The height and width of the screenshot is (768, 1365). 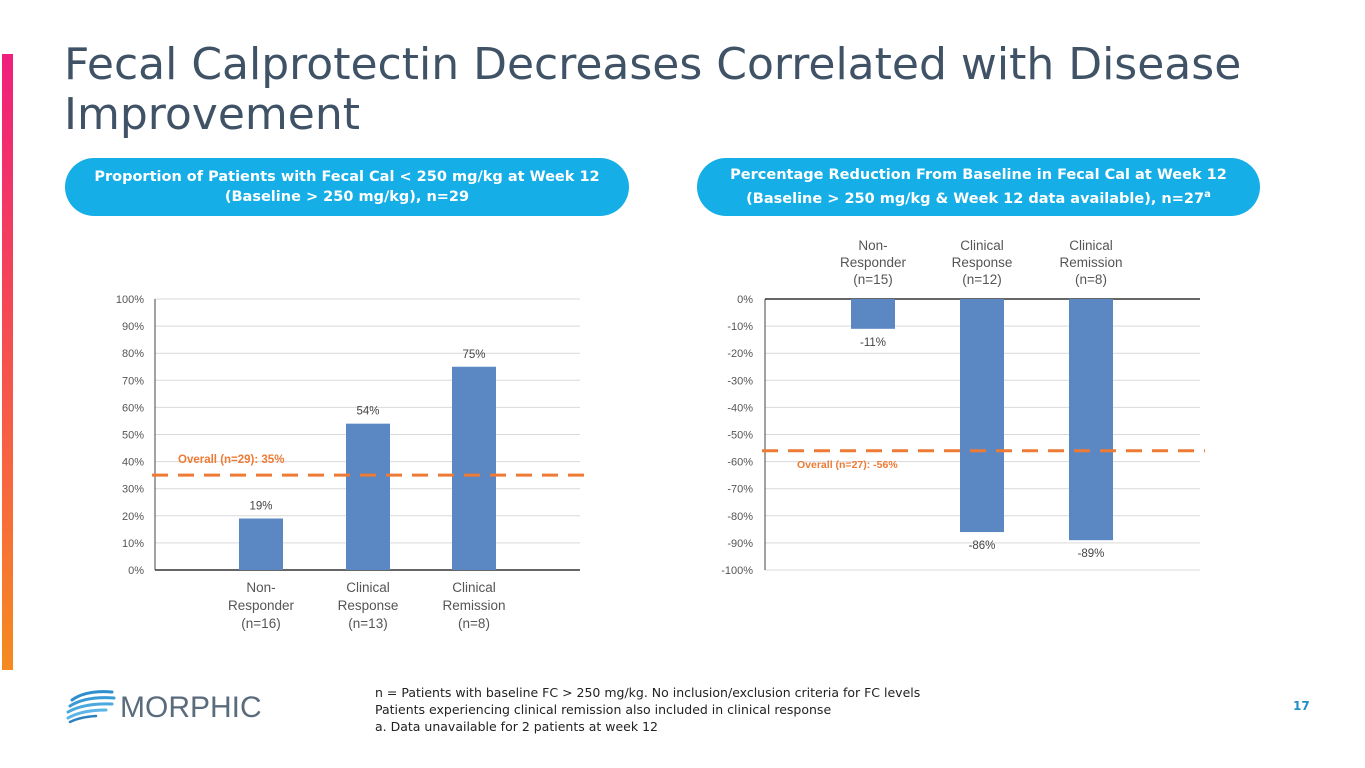 What do you see at coordinates (133, 327) in the screenshot?
I see `left-ytick-label: 90%` at bounding box center [133, 327].